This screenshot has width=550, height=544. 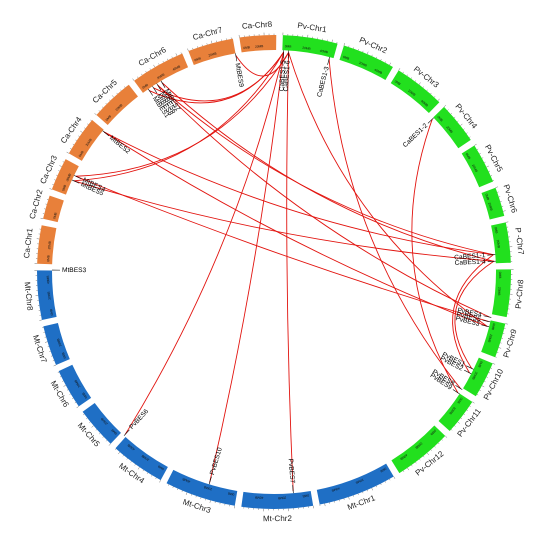 What do you see at coordinates (117, 104) in the screenshot?
I see `chromosome-ca-chr5` at bounding box center [117, 104].